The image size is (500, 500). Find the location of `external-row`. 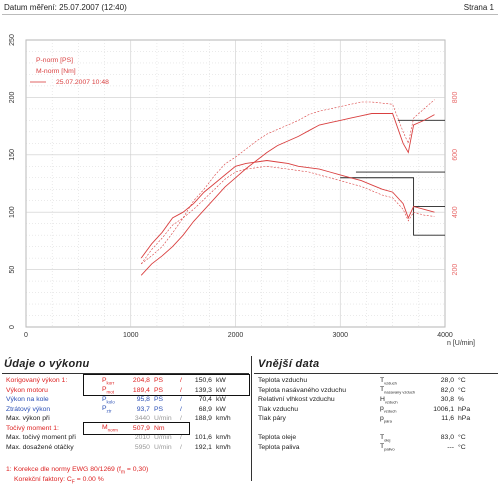

external-row is located at coordinates (368, 429).